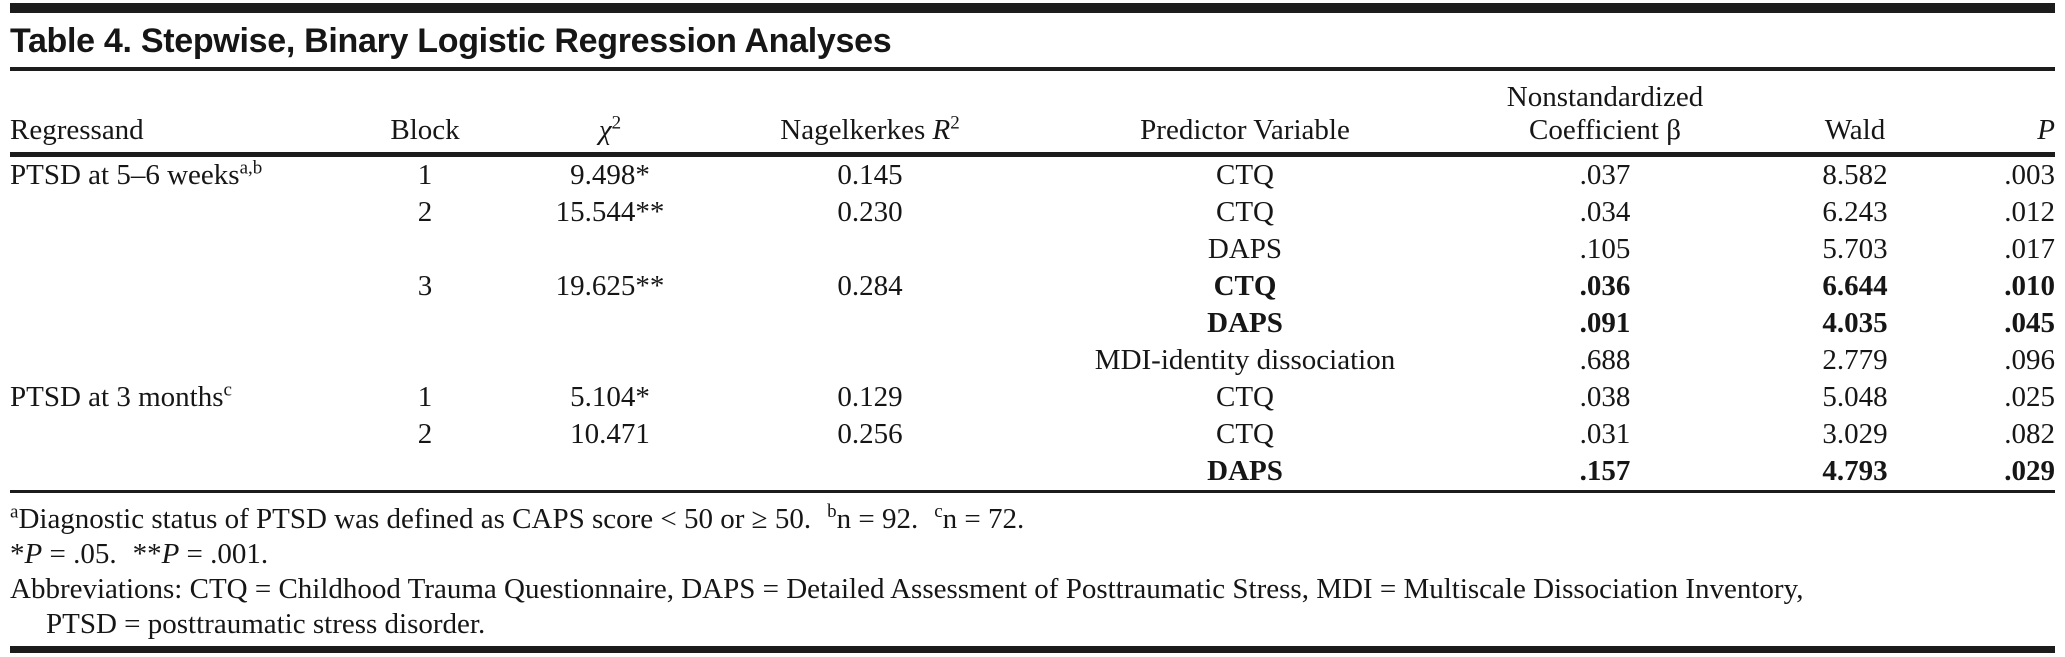 This screenshot has height=657, width=2065. I want to click on footnote-abbreviations-line2: PTSD = posttraumatic stress disorder., so click(266, 624).